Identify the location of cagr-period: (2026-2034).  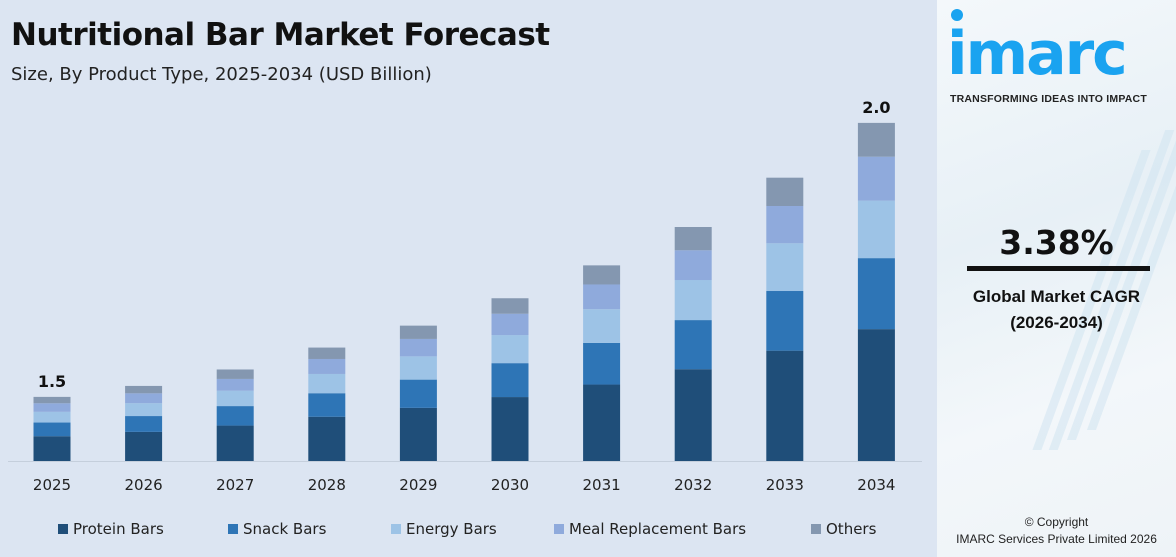
(1056, 322).